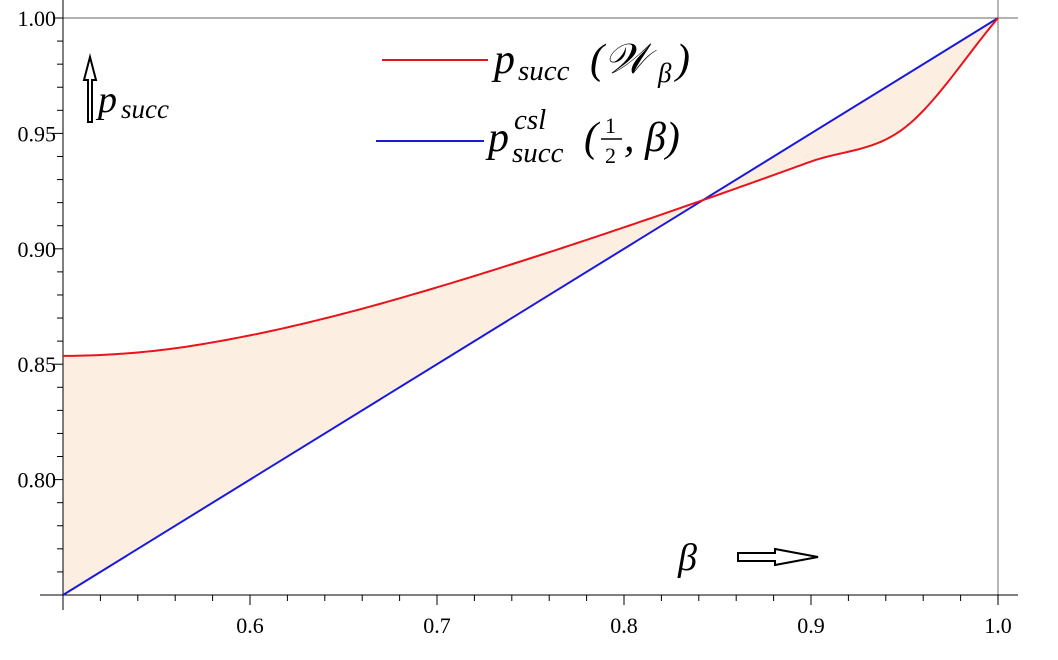 The height and width of the screenshot is (660, 1058). I want to click on legend: p succ (𝒲 β ) p csl succ ( 1 2 , β), so click(533, 103).